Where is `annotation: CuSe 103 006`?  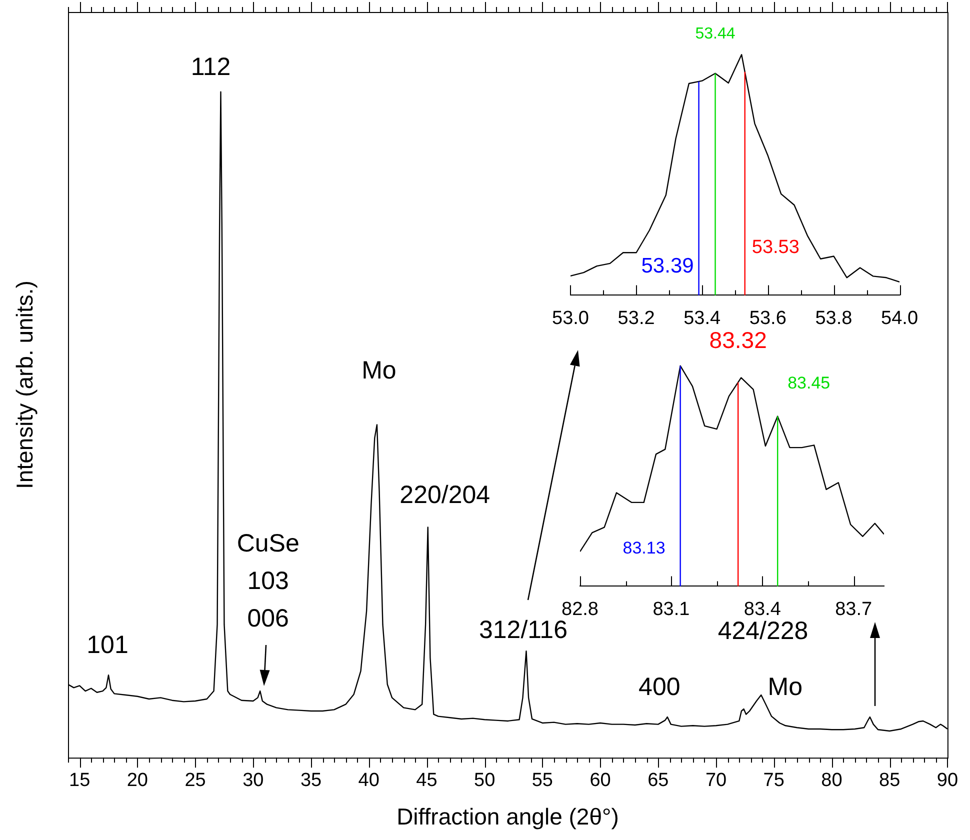 annotation: CuSe 103 006 is located at coordinates (268, 580).